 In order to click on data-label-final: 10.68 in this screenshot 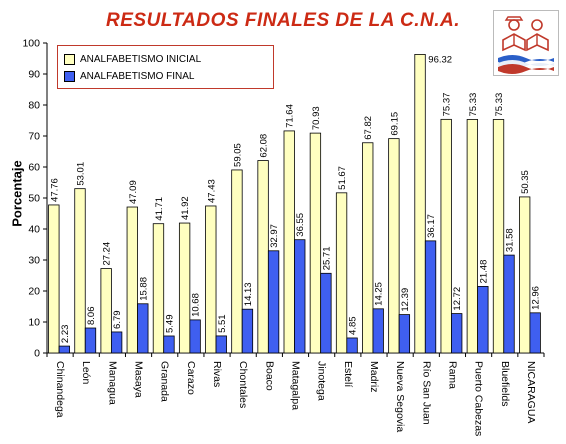, I will do `click(196, 305)`.